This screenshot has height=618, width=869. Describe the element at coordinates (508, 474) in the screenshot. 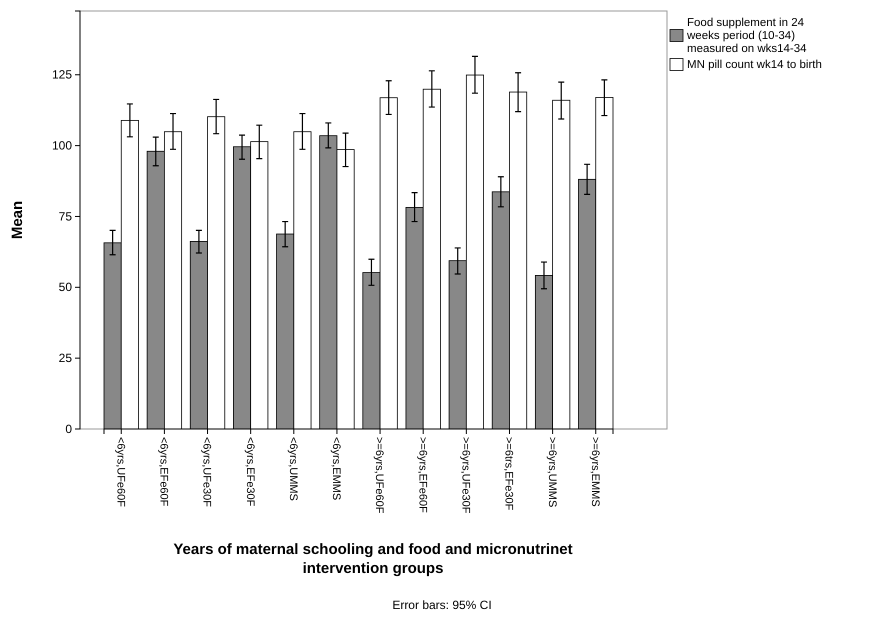

I see `x-tick-label: >=6trs,EFe30F` at that location.